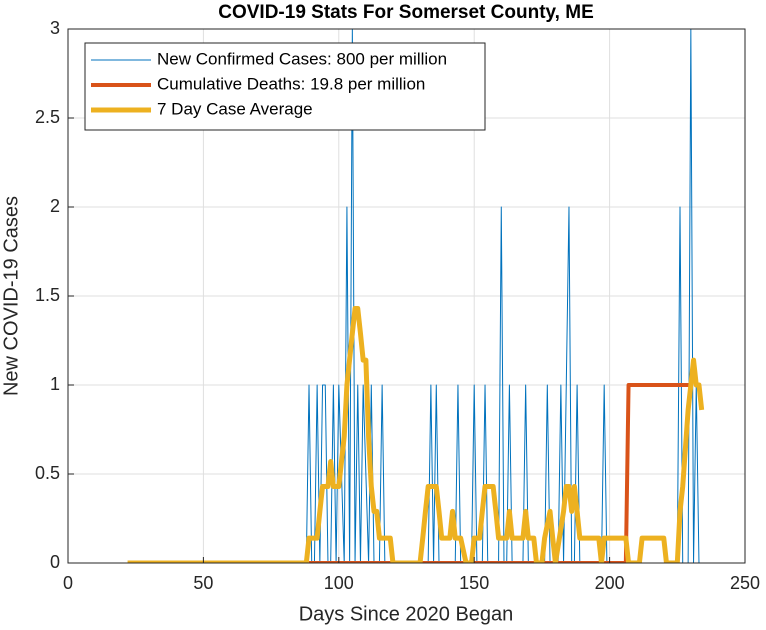 Image resolution: width=766 pixels, height=630 pixels. What do you see at coordinates (235, 108) in the screenshot?
I see `legend-label: 7 Day Case Average` at bounding box center [235, 108].